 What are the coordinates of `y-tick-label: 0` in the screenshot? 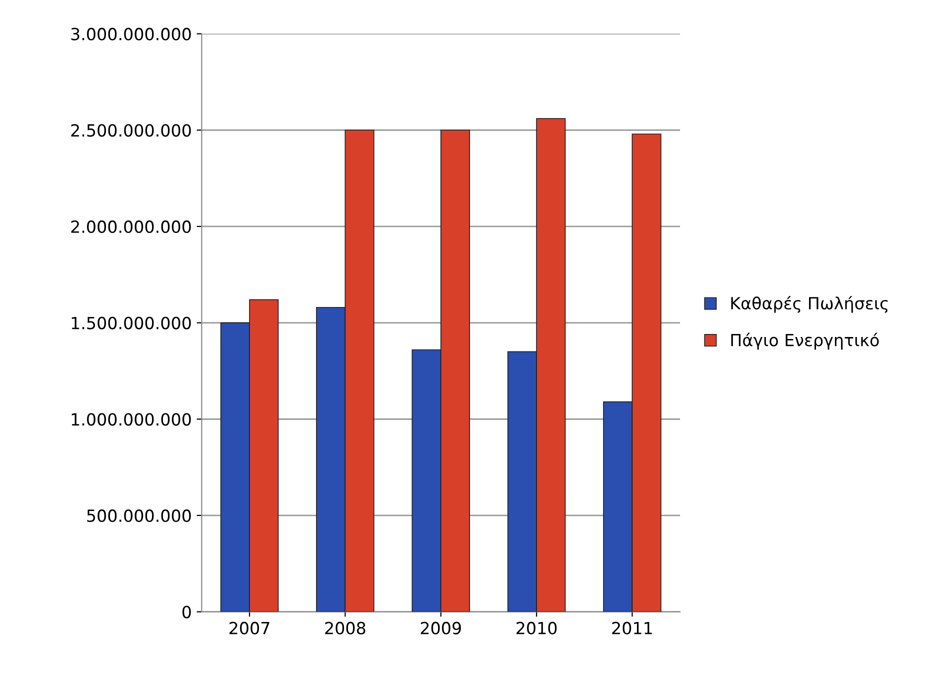 It's located at (186, 612).